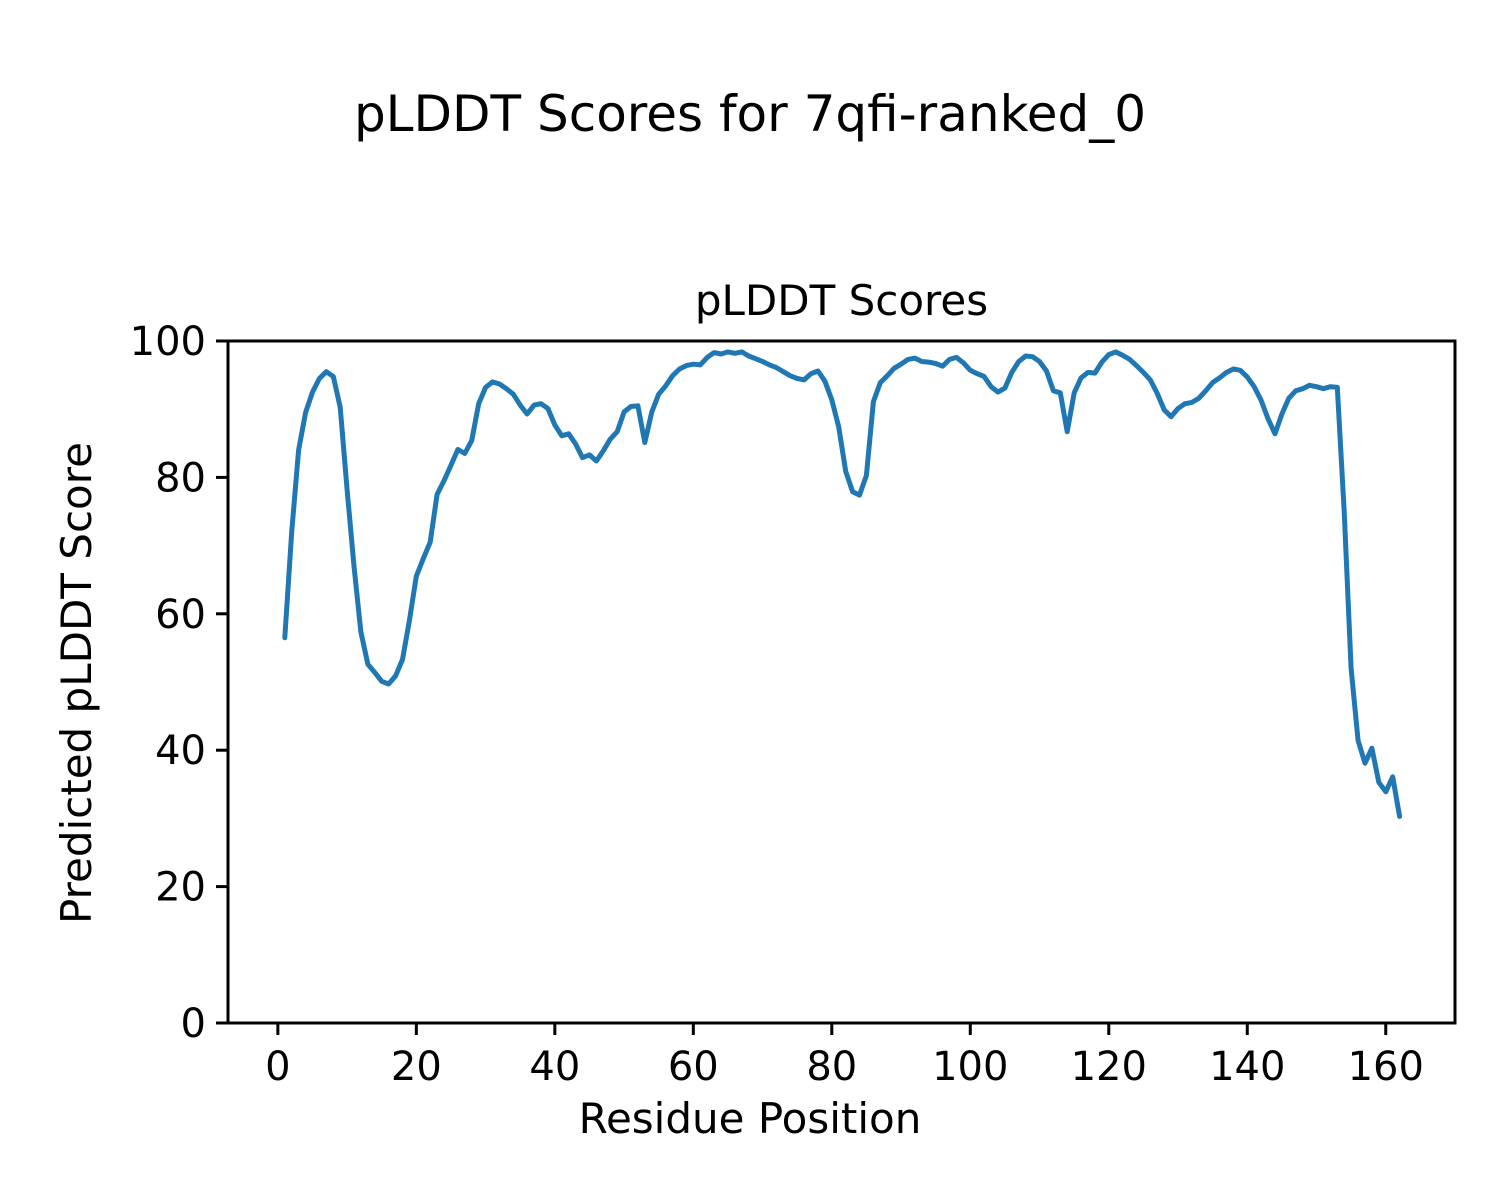 The width and height of the screenshot is (1500, 1200). I want to click on y-tick-label: 60, so click(180, 615).